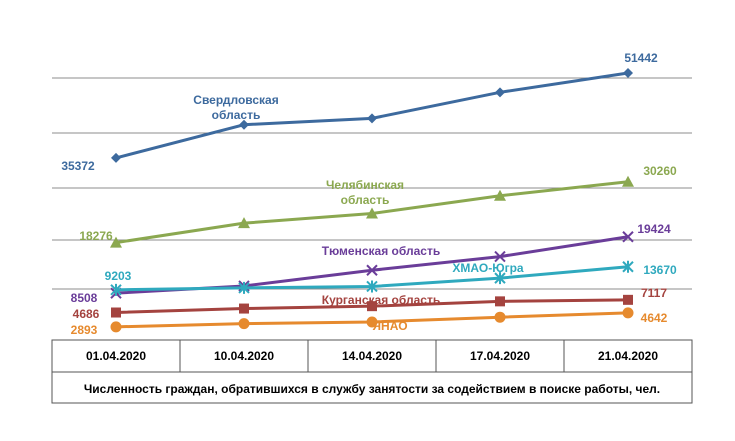 Image resolution: width=735 pixels, height=441 pixels. Describe the element at coordinates (381, 251) in the screenshot. I see `series-name-label: Тюменская область` at that location.